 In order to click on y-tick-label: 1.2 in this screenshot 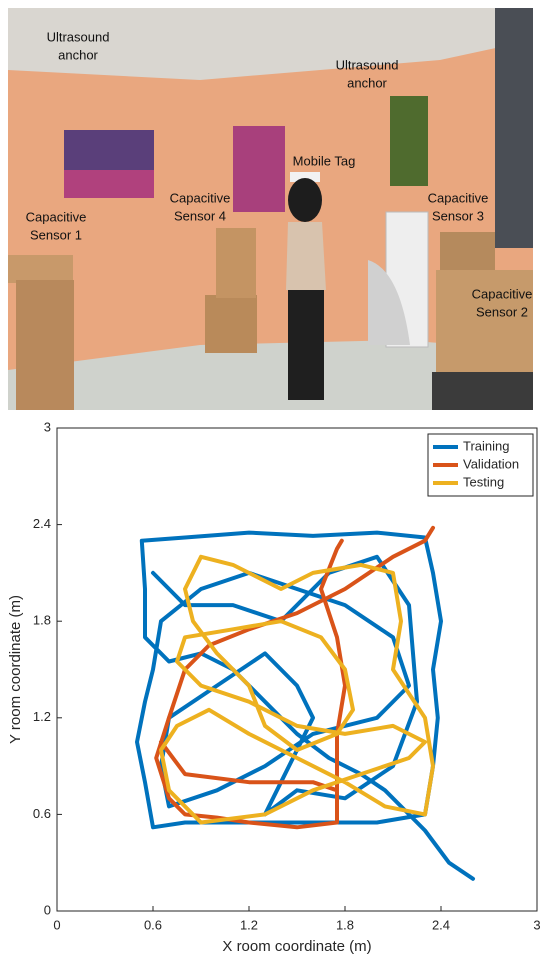, I will do `click(42, 716)`.